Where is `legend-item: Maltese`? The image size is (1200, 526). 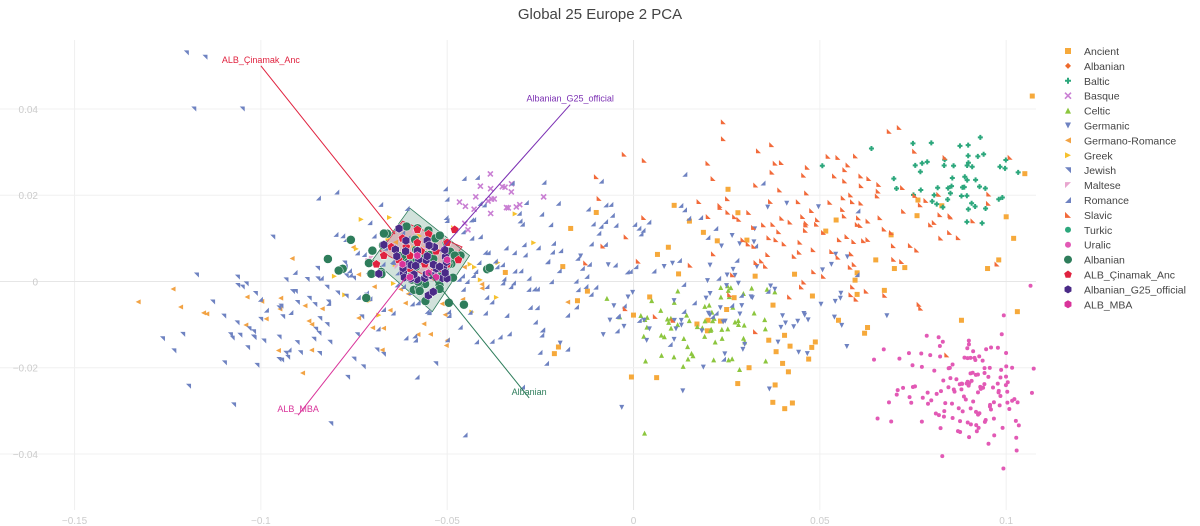 legend-item: Maltese is located at coordinates (1093, 186).